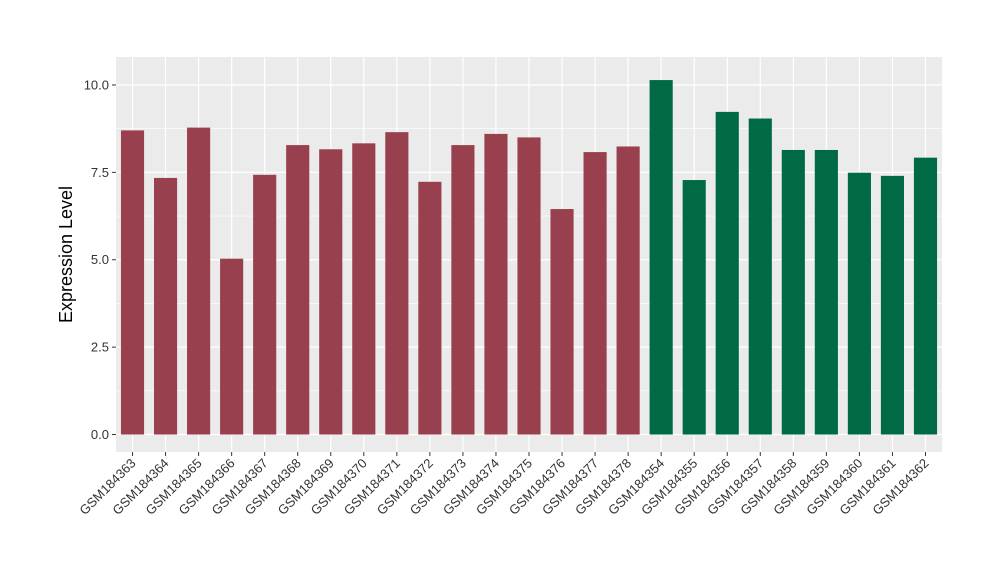  I want to click on bar-gsm184369, so click(331, 292).